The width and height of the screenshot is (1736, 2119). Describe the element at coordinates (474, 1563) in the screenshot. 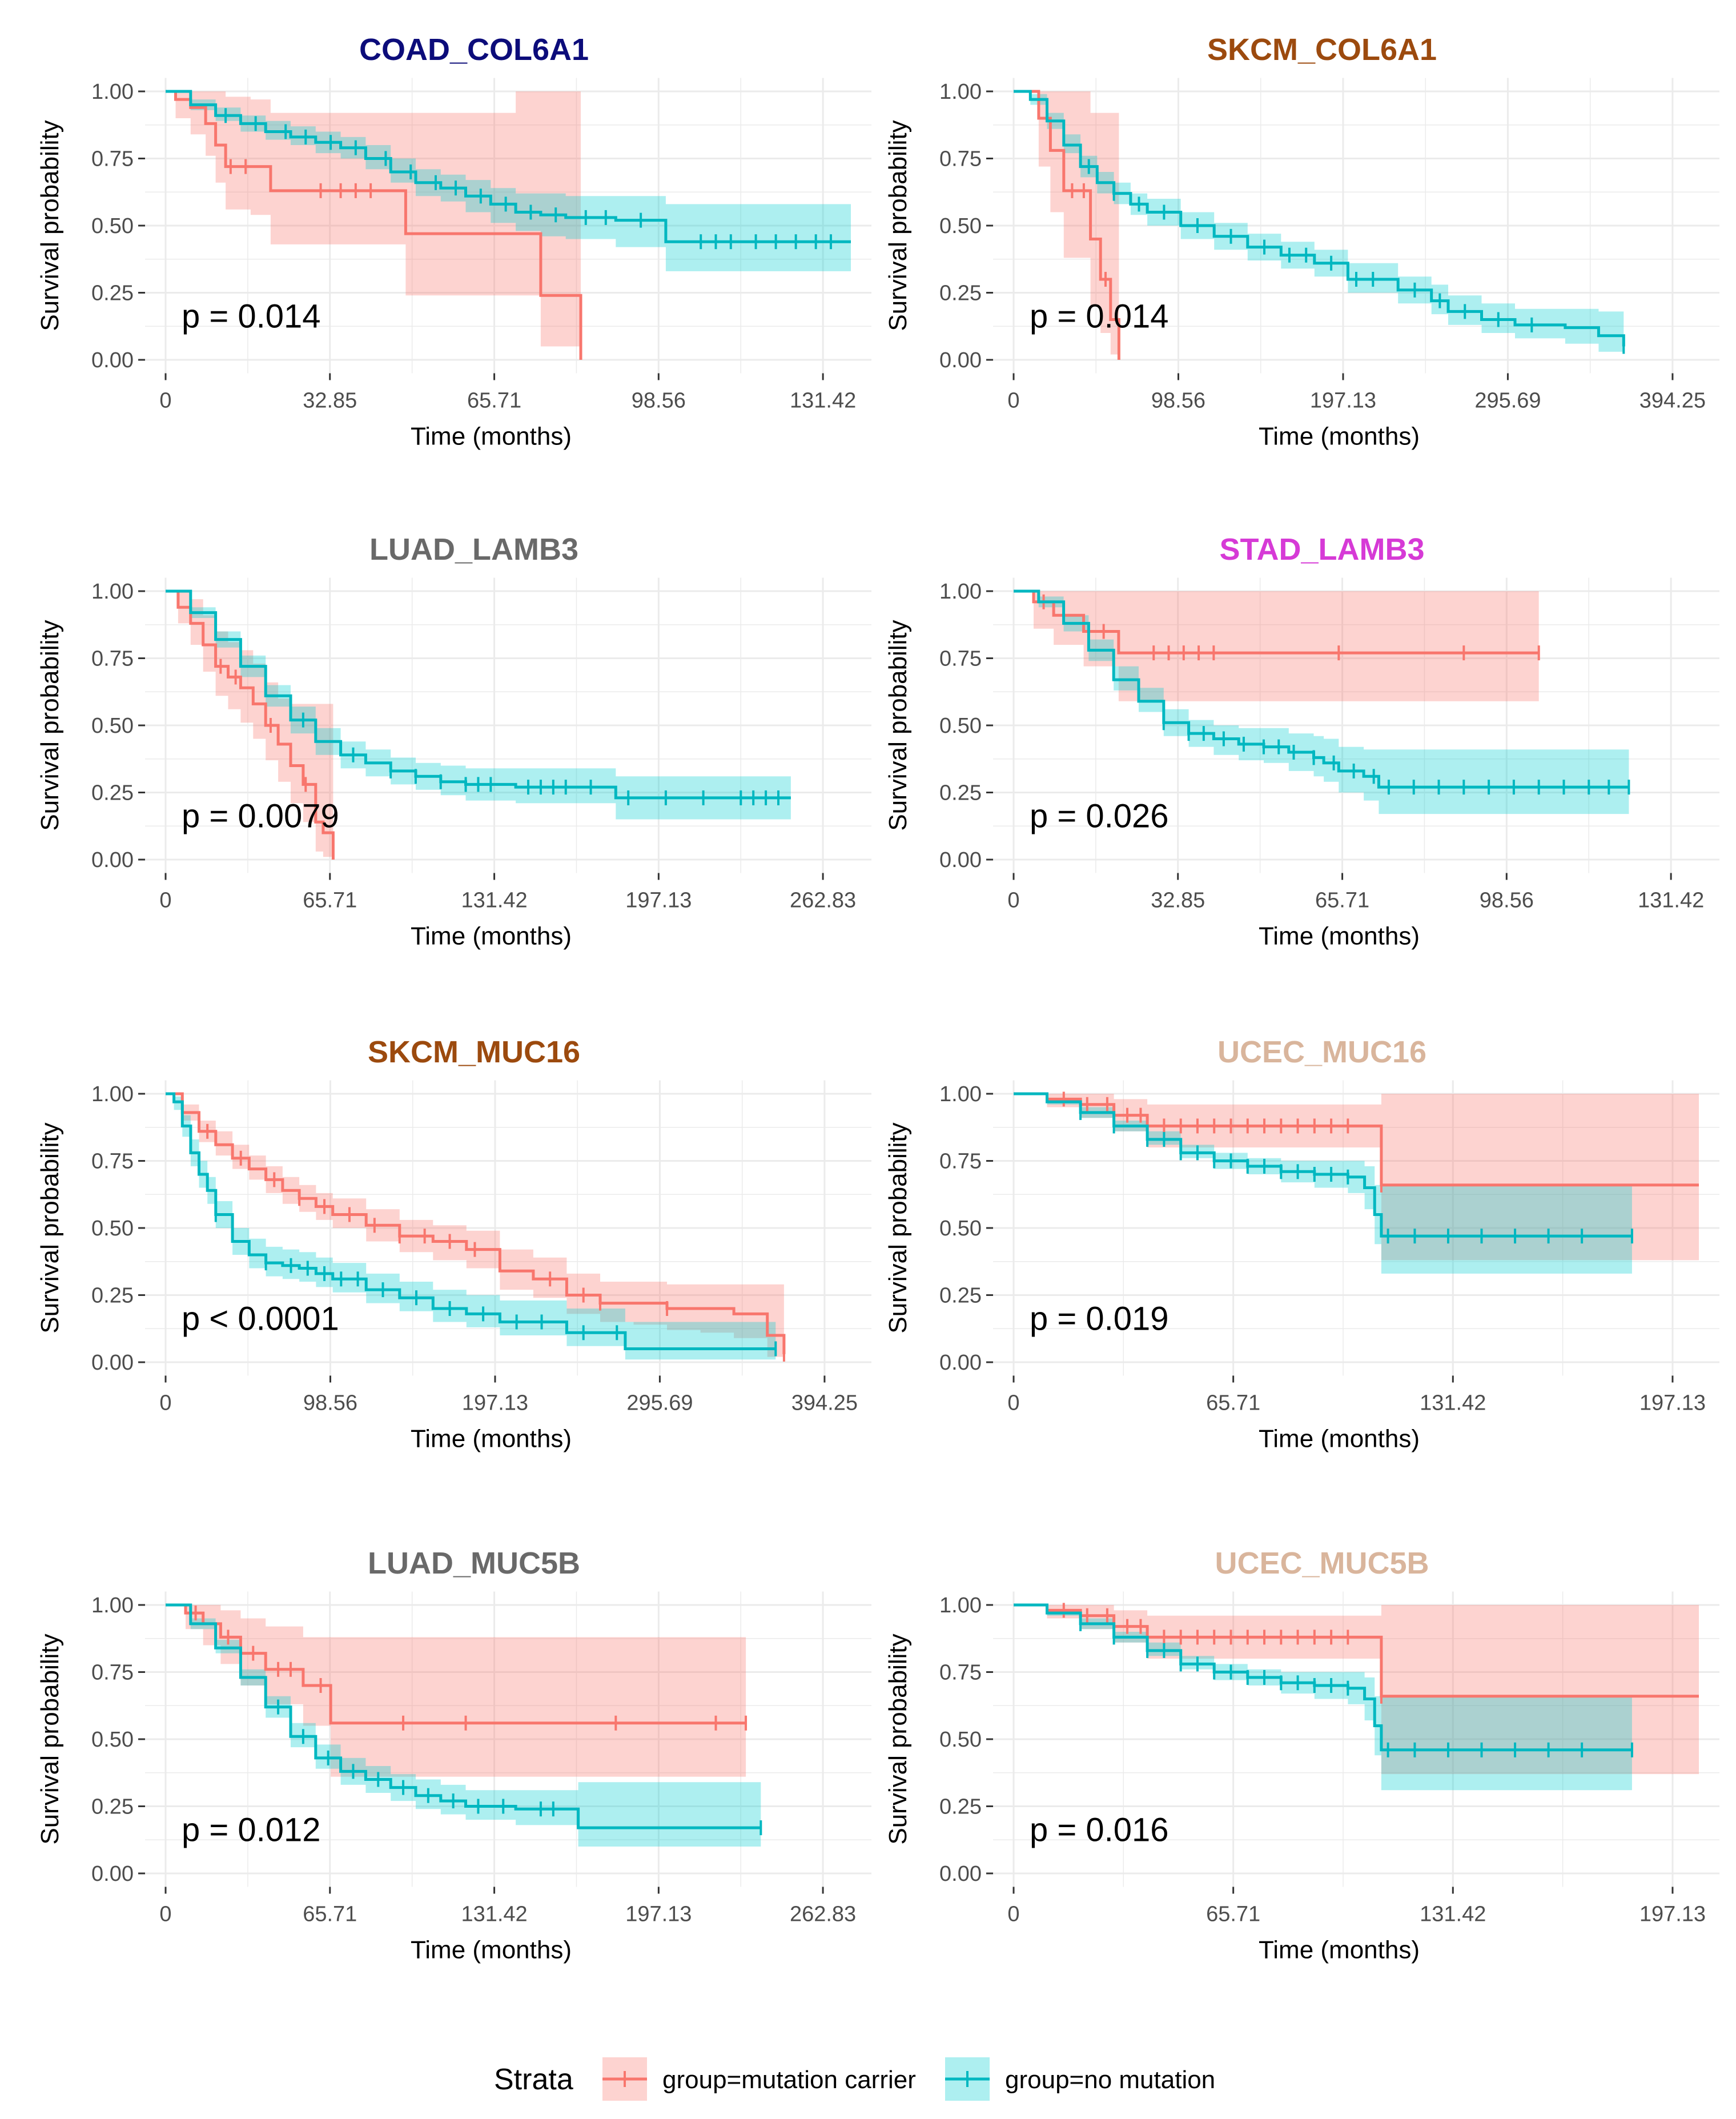

I see `panel-title: LUAD_MUC5B` at that location.